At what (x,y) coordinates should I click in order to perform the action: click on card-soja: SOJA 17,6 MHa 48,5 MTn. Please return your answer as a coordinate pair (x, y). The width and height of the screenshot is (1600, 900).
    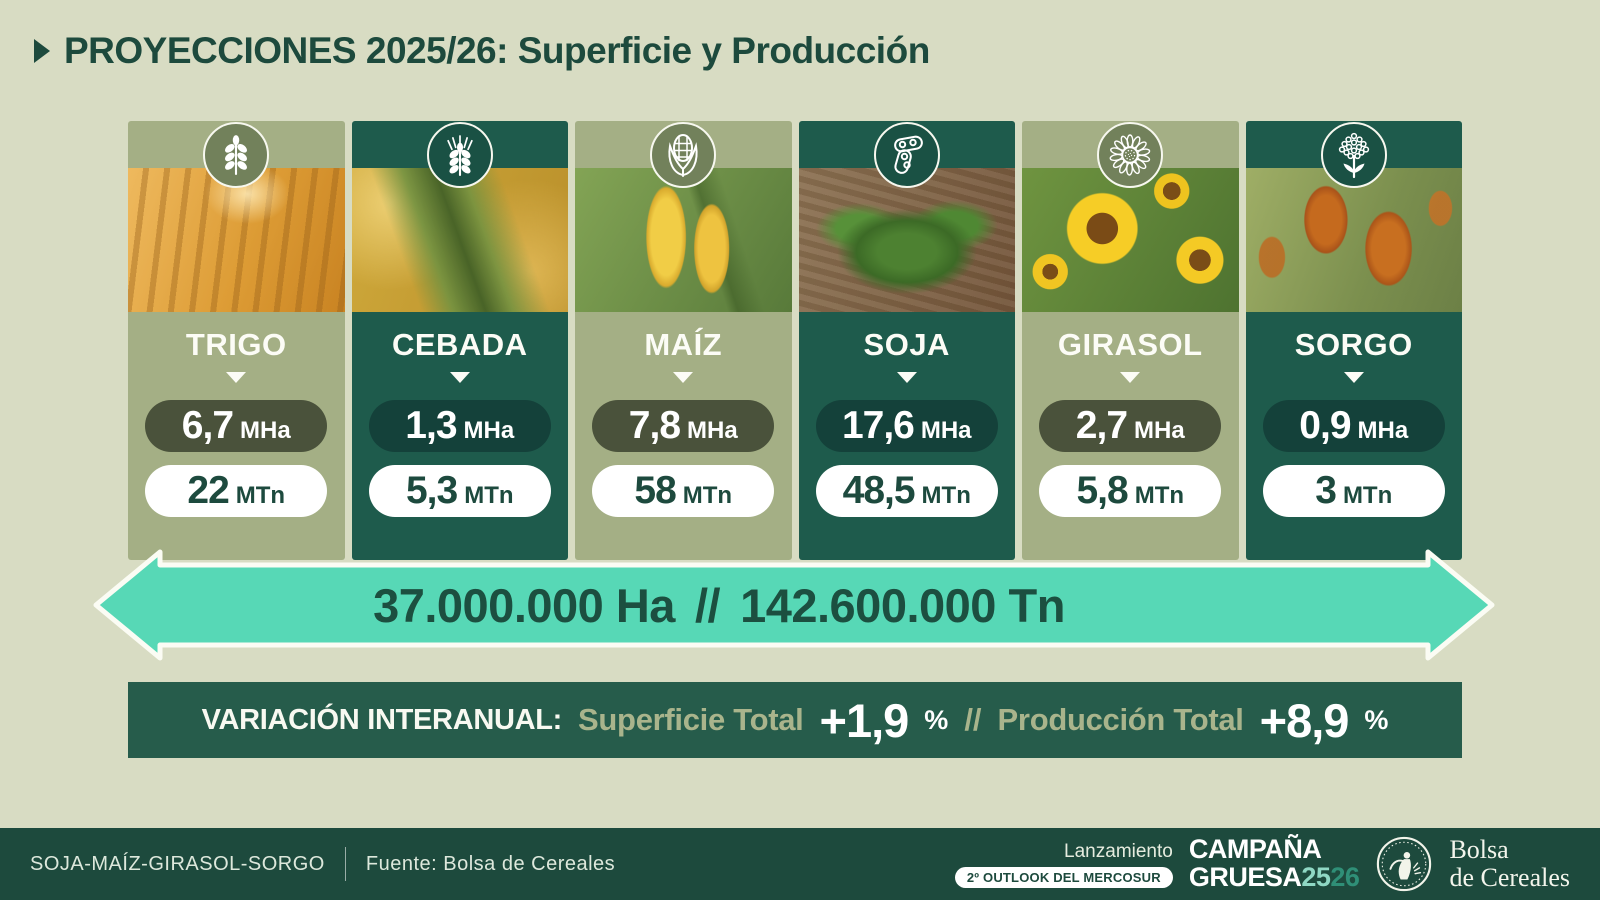
    Looking at the image, I should click on (906, 340).